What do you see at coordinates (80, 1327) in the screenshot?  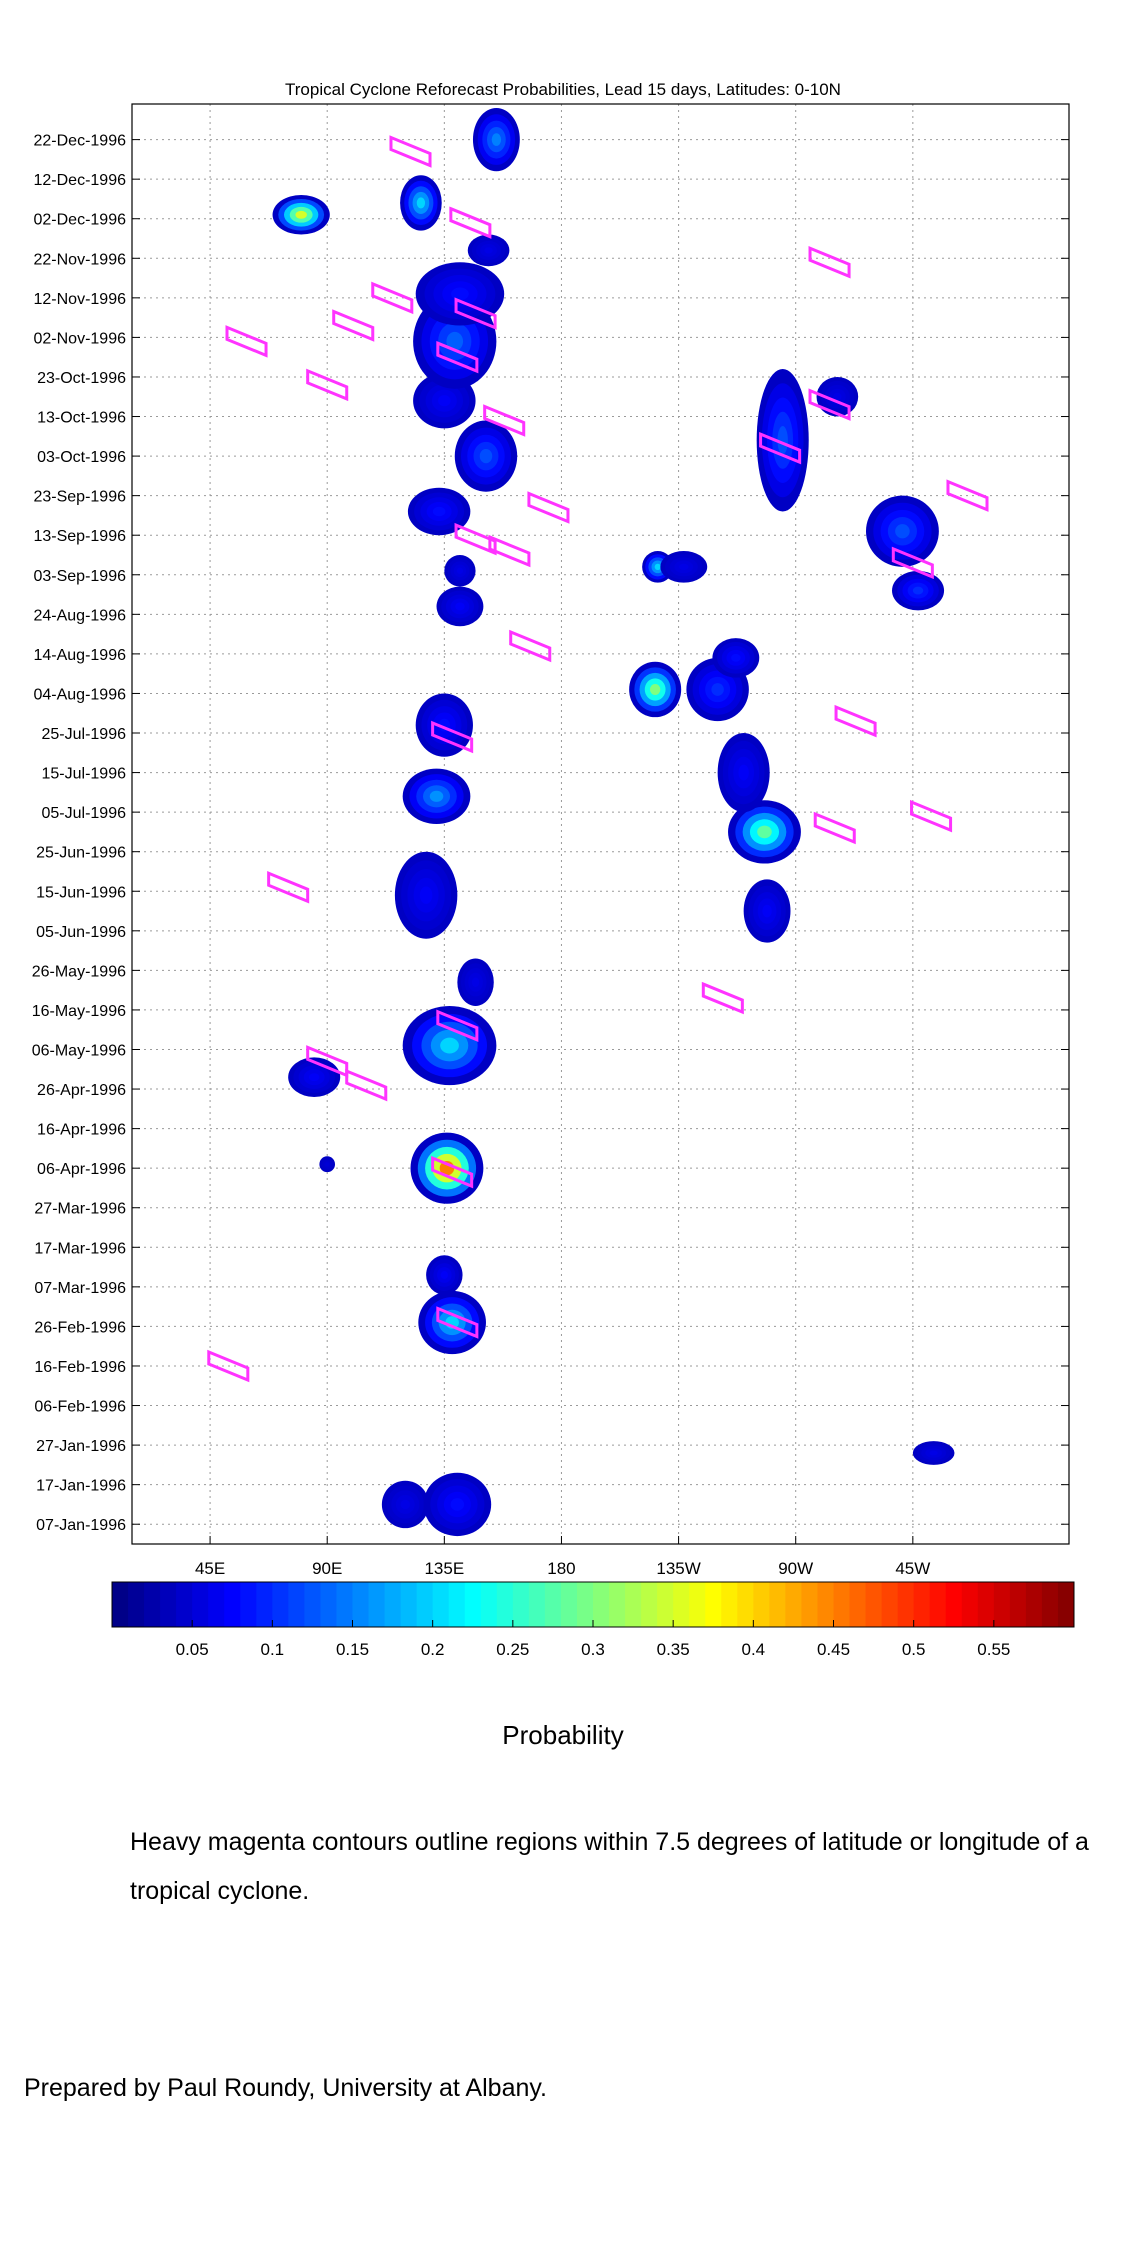 I see `y-tick-label: 26-Feb-1996` at bounding box center [80, 1327].